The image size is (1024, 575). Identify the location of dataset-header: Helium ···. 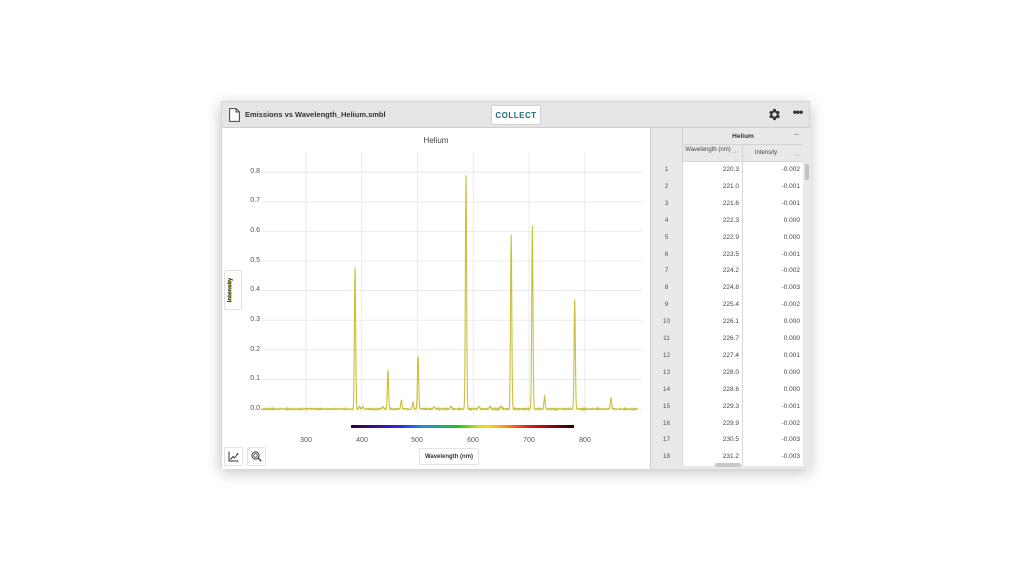
(742, 136).